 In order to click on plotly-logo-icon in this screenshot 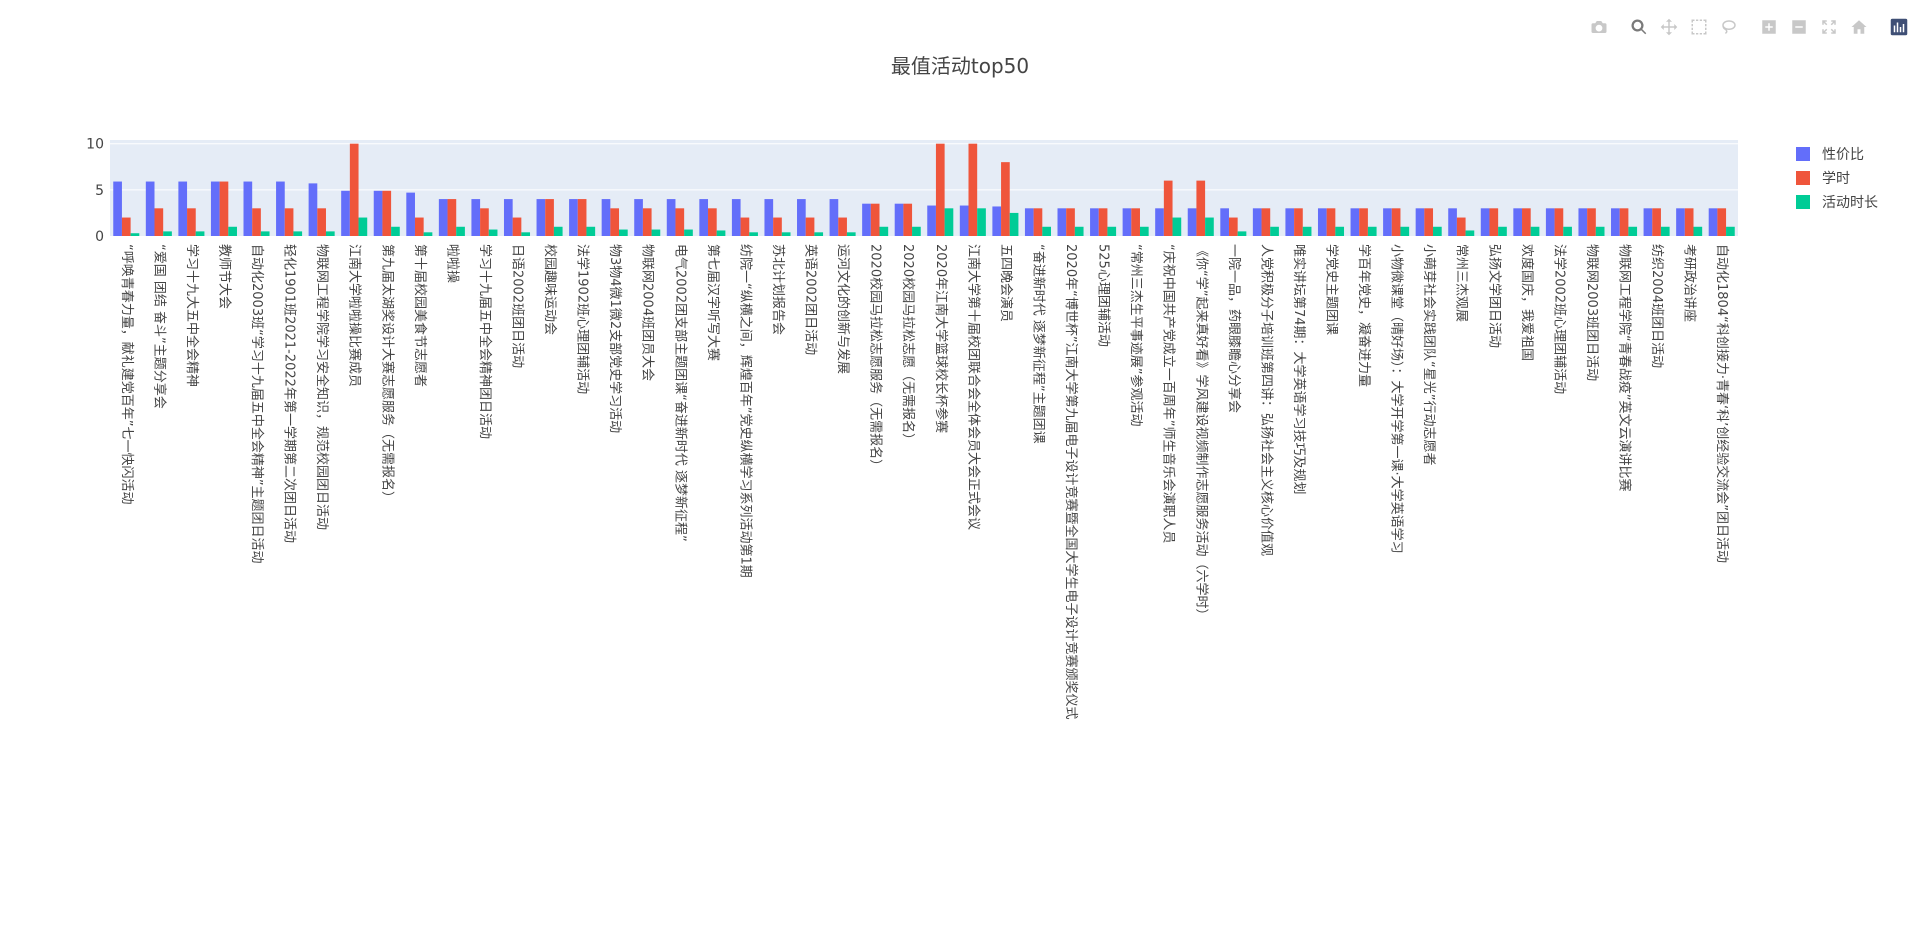, I will do `click(1899, 27)`.